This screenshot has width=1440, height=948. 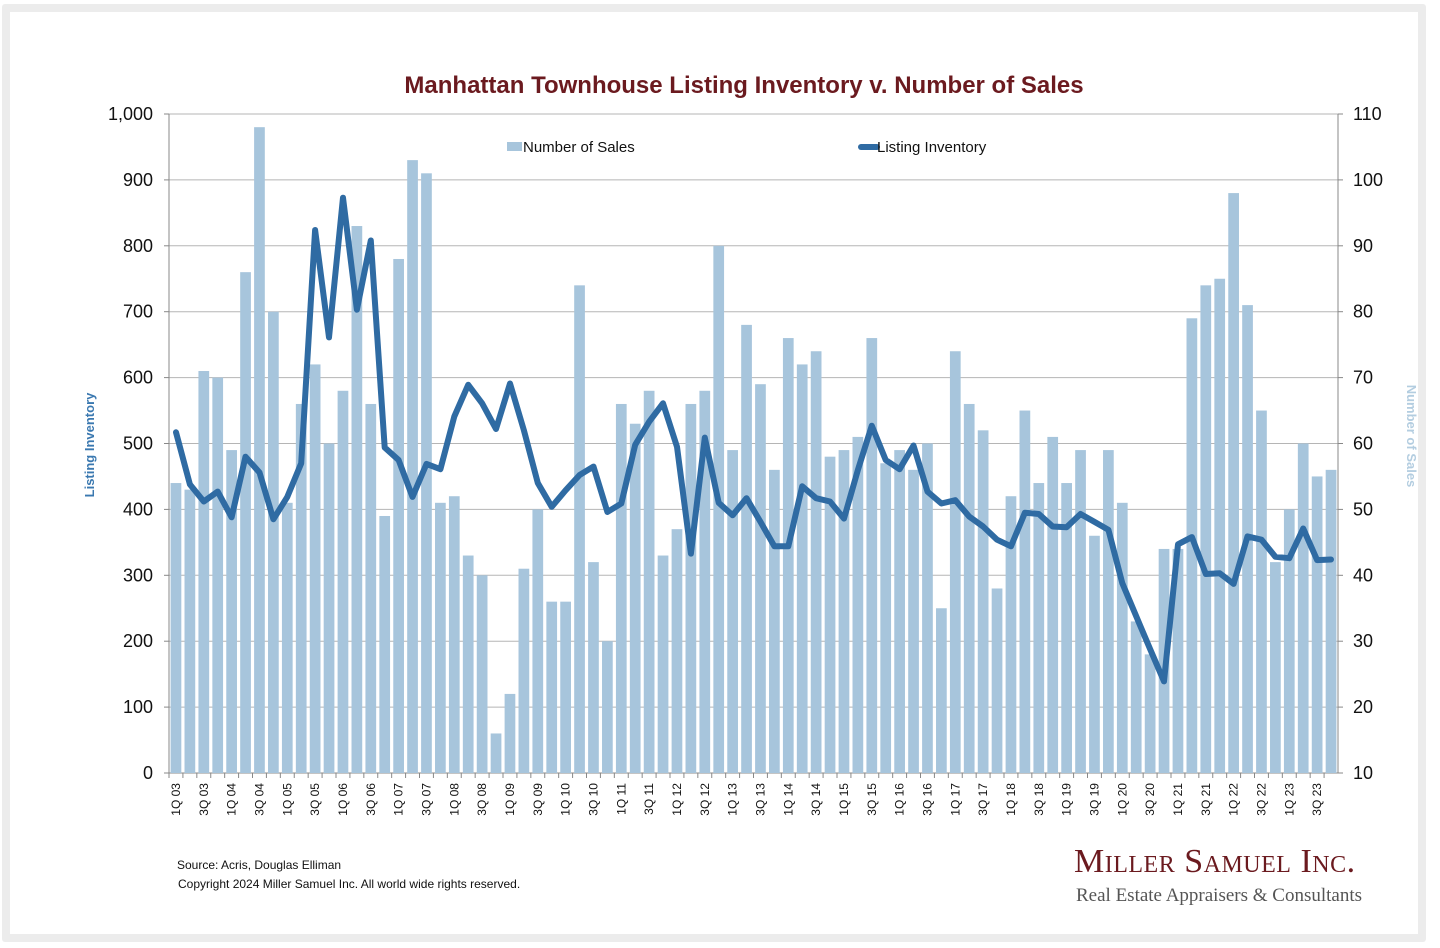 I want to click on legend-item-sales: Number of Sales, so click(x=571, y=147).